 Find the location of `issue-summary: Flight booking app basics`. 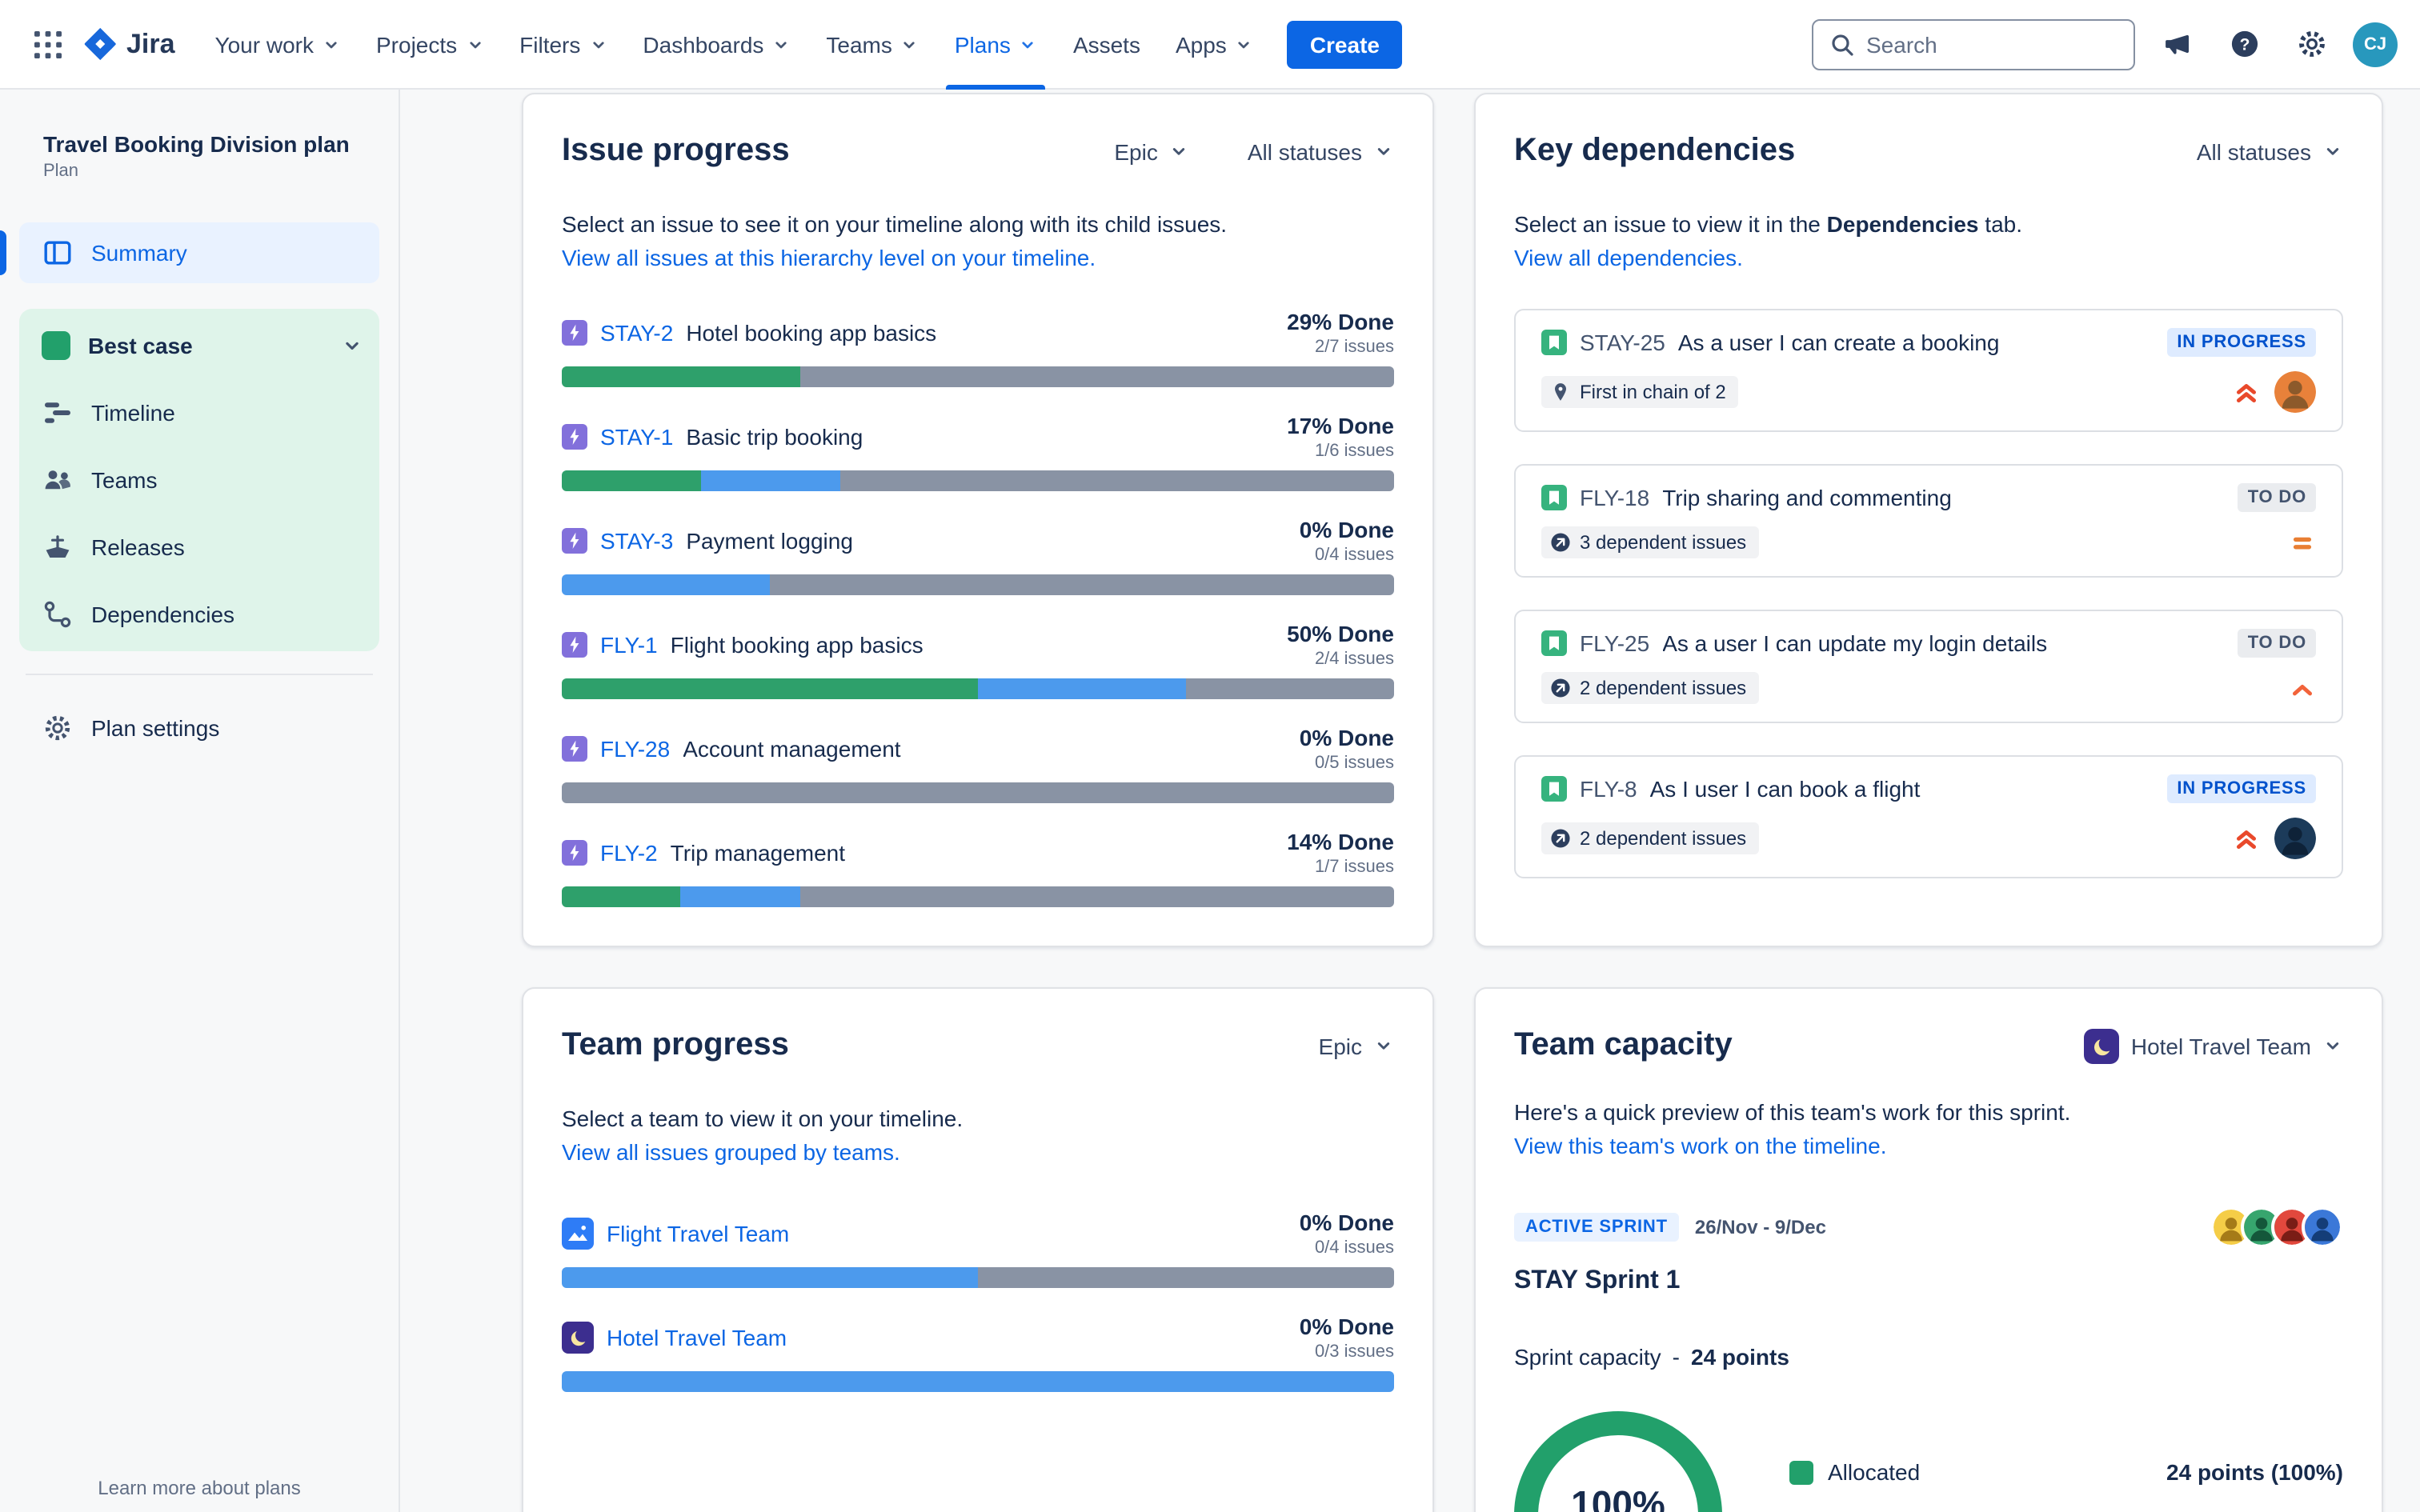

issue-summary: Flight booking app basics is located at coordinates (797, 645).